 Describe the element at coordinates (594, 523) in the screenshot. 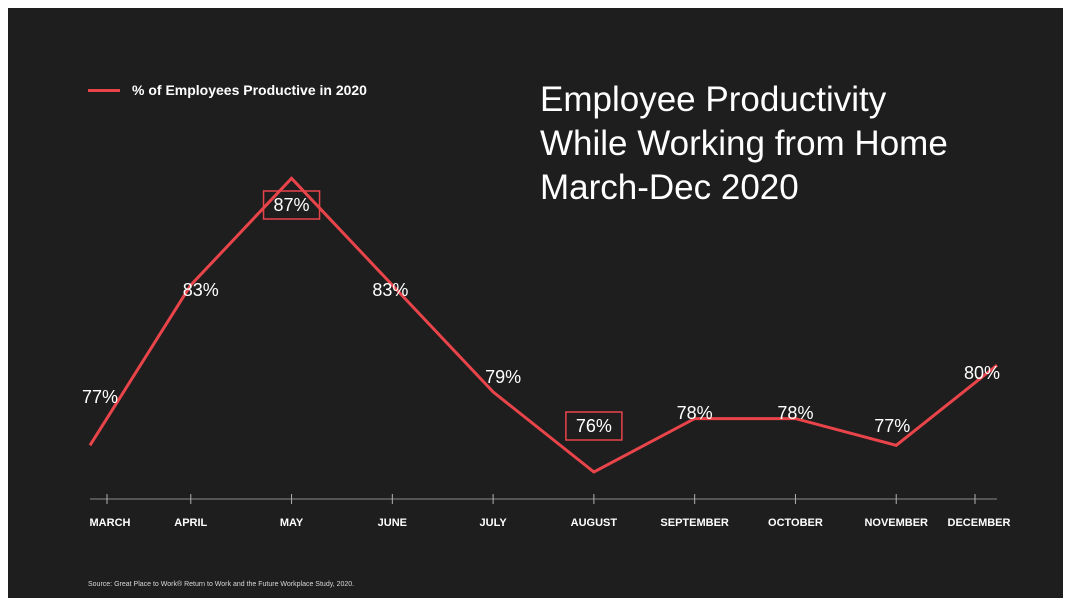

I see `x-tick-label: AUGUST` at that location.